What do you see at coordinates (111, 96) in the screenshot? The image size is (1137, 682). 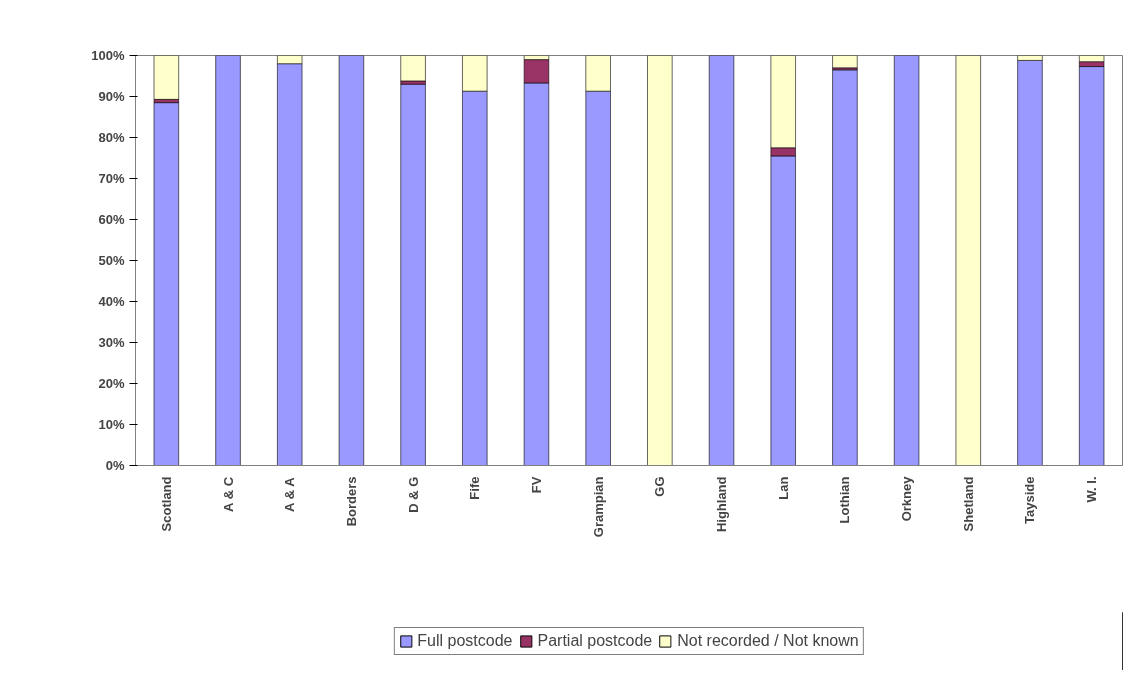 I see `y-tick-label: 90%` at bounding box center [111, 96].